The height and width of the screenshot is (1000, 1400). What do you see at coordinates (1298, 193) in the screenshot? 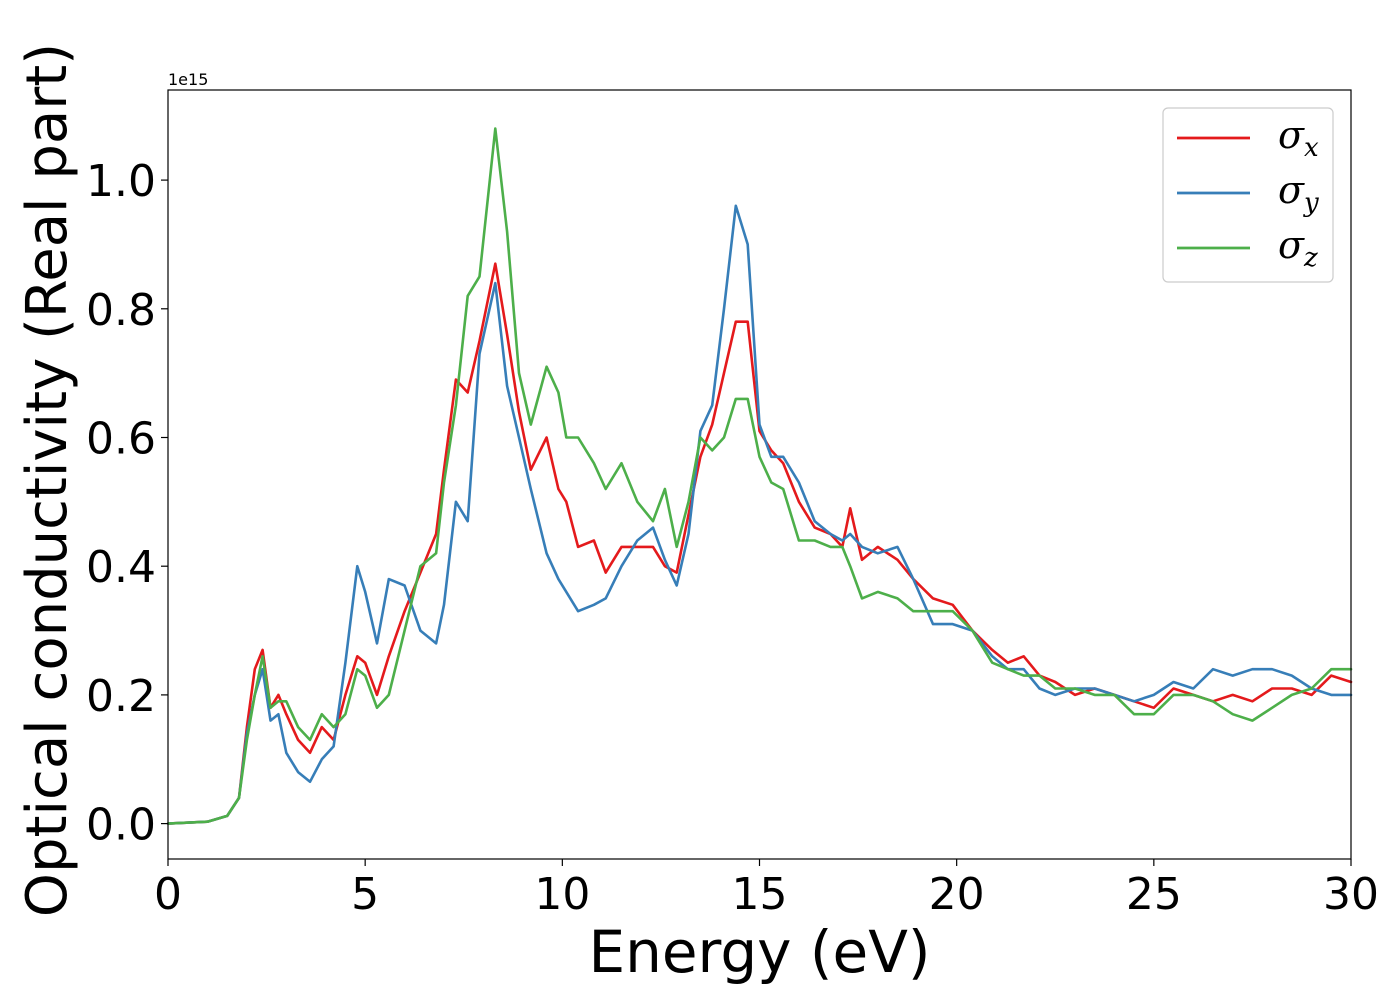
I see `legend-label-y: σy` at bounding box center [1298, 193].